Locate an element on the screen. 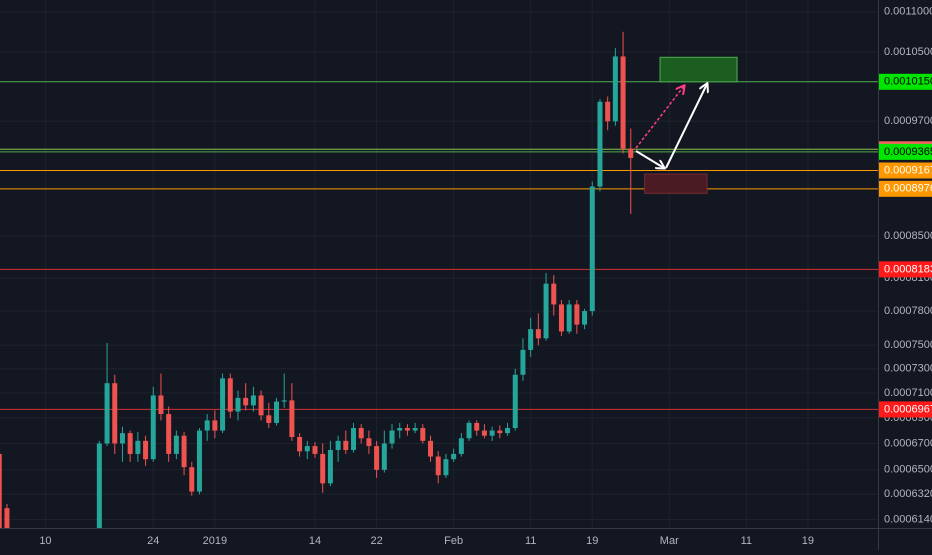 This screenshot has height=555, width=932. level-label: 0.0006967 is located at coordinates (908, 409).